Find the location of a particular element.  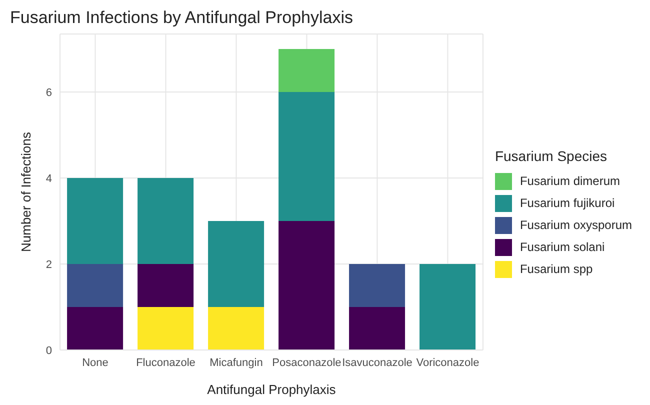

y-tick-label: 2 is located at coordinates (49, 264).